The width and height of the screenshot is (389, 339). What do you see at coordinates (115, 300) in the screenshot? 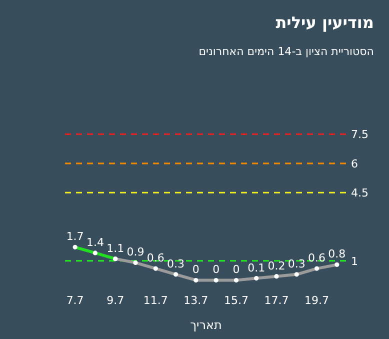
I see `x-tick-label: 9.7` at bounding box center [115, 300].